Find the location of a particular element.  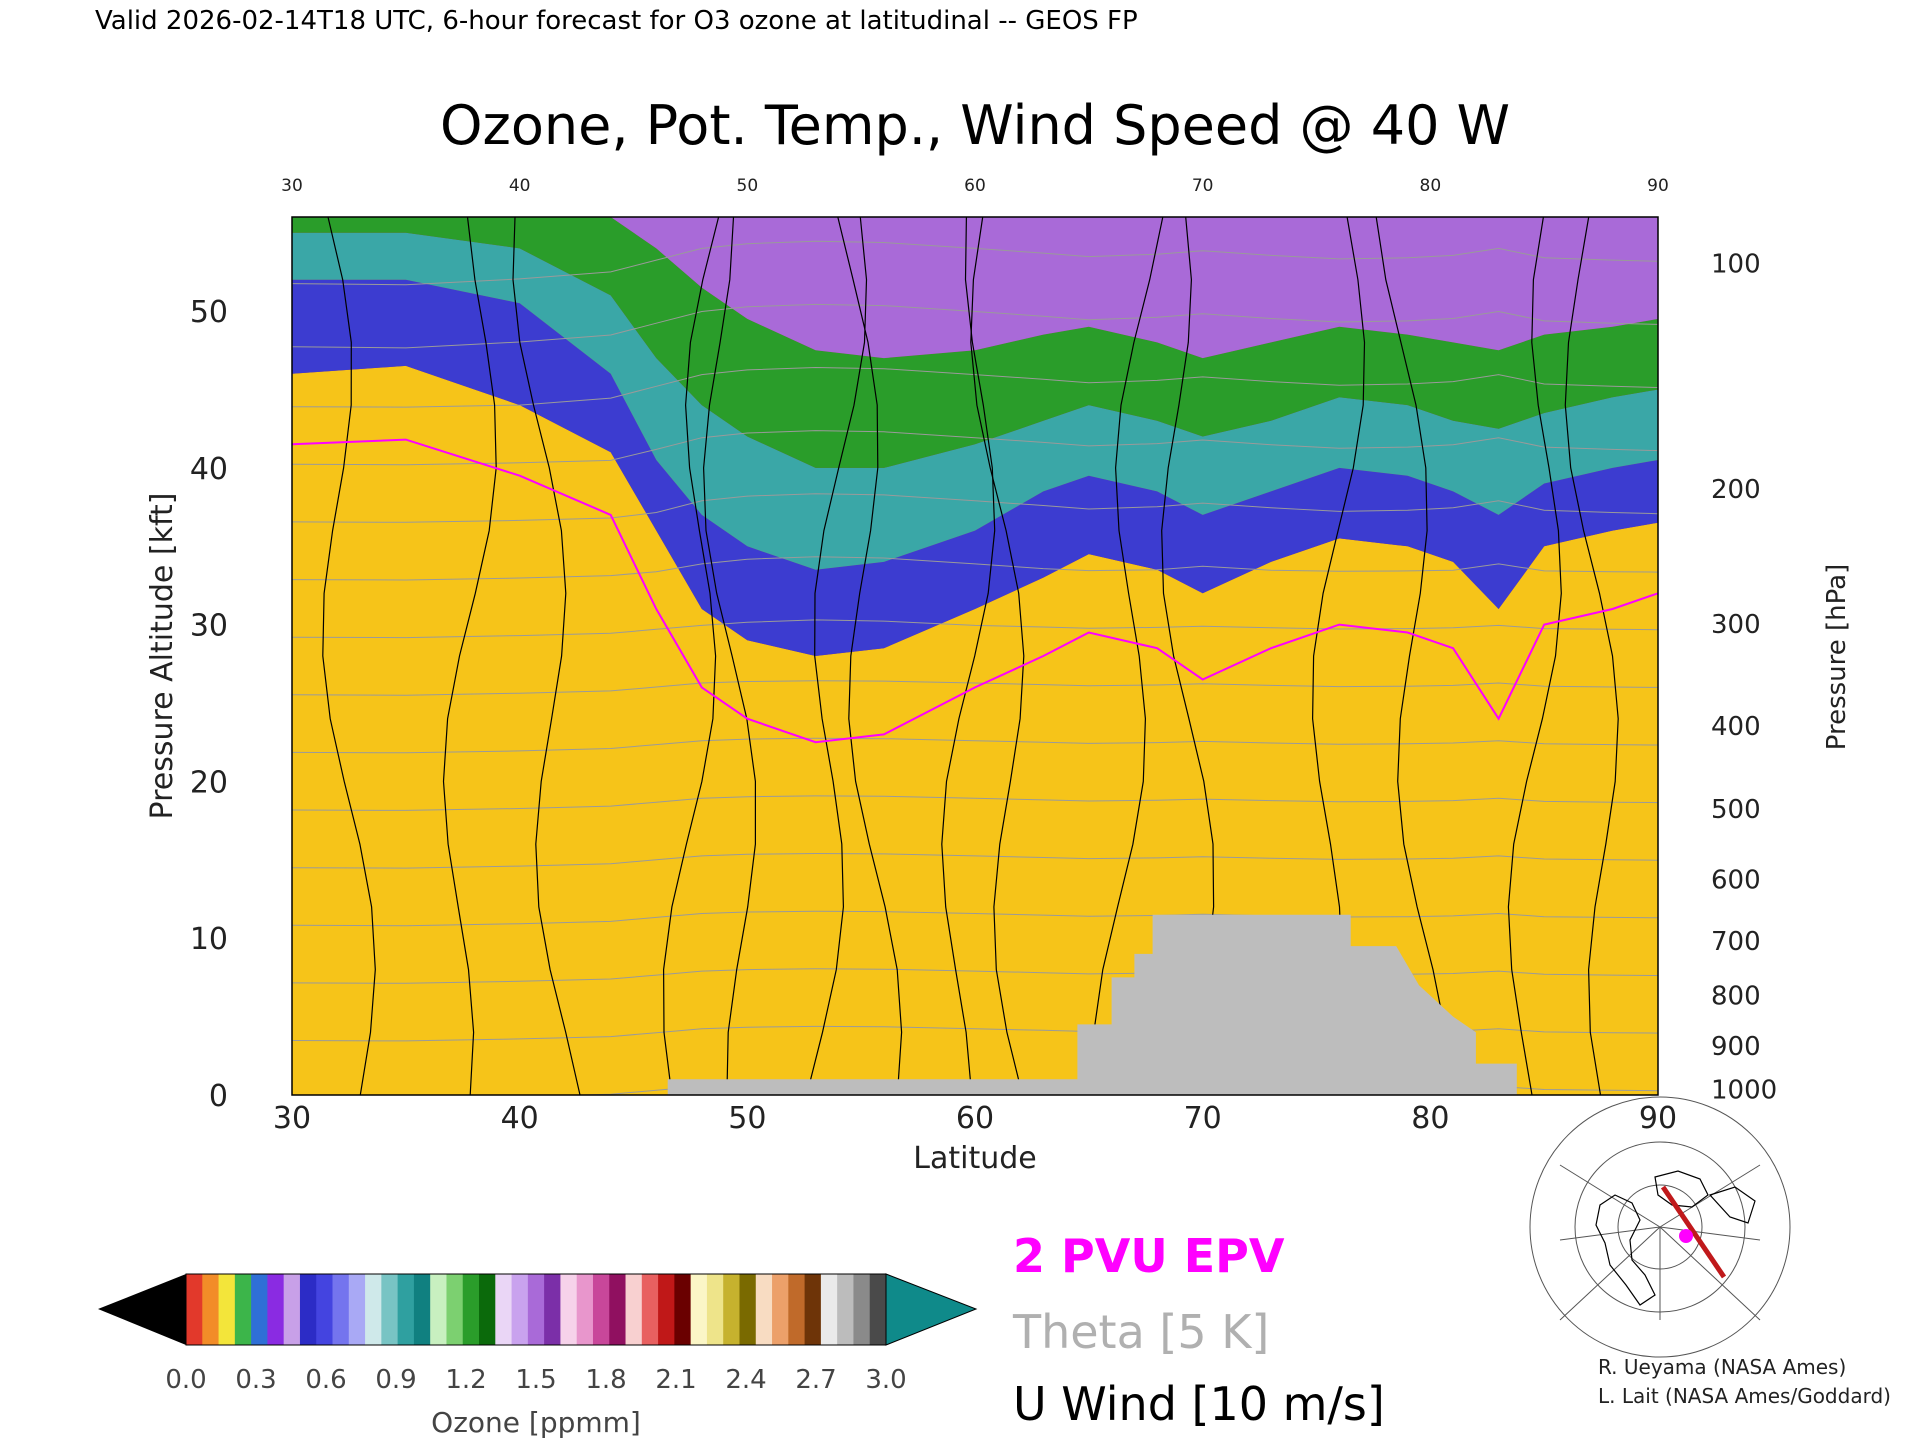

y-tick-label-left: 20 is located at coordinates (209, 782).